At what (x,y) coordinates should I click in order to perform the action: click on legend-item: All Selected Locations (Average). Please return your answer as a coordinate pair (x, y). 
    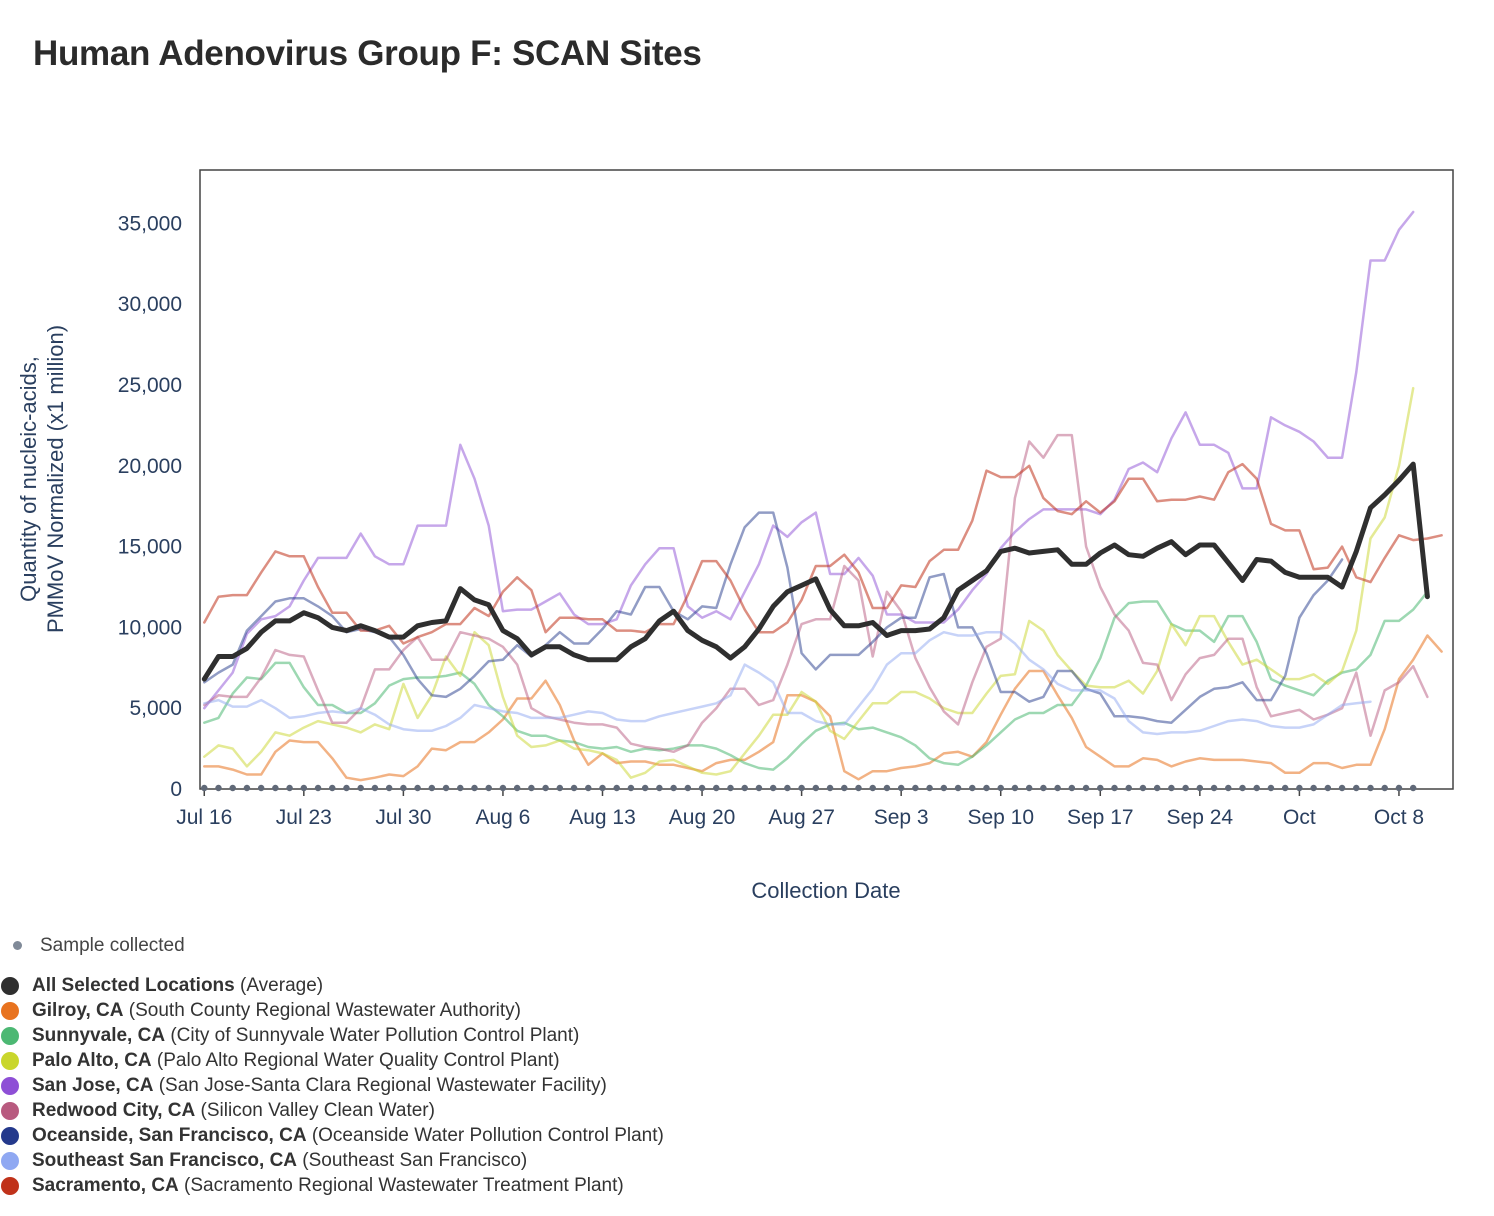
    Looking at the image, I should click on (450, 986).